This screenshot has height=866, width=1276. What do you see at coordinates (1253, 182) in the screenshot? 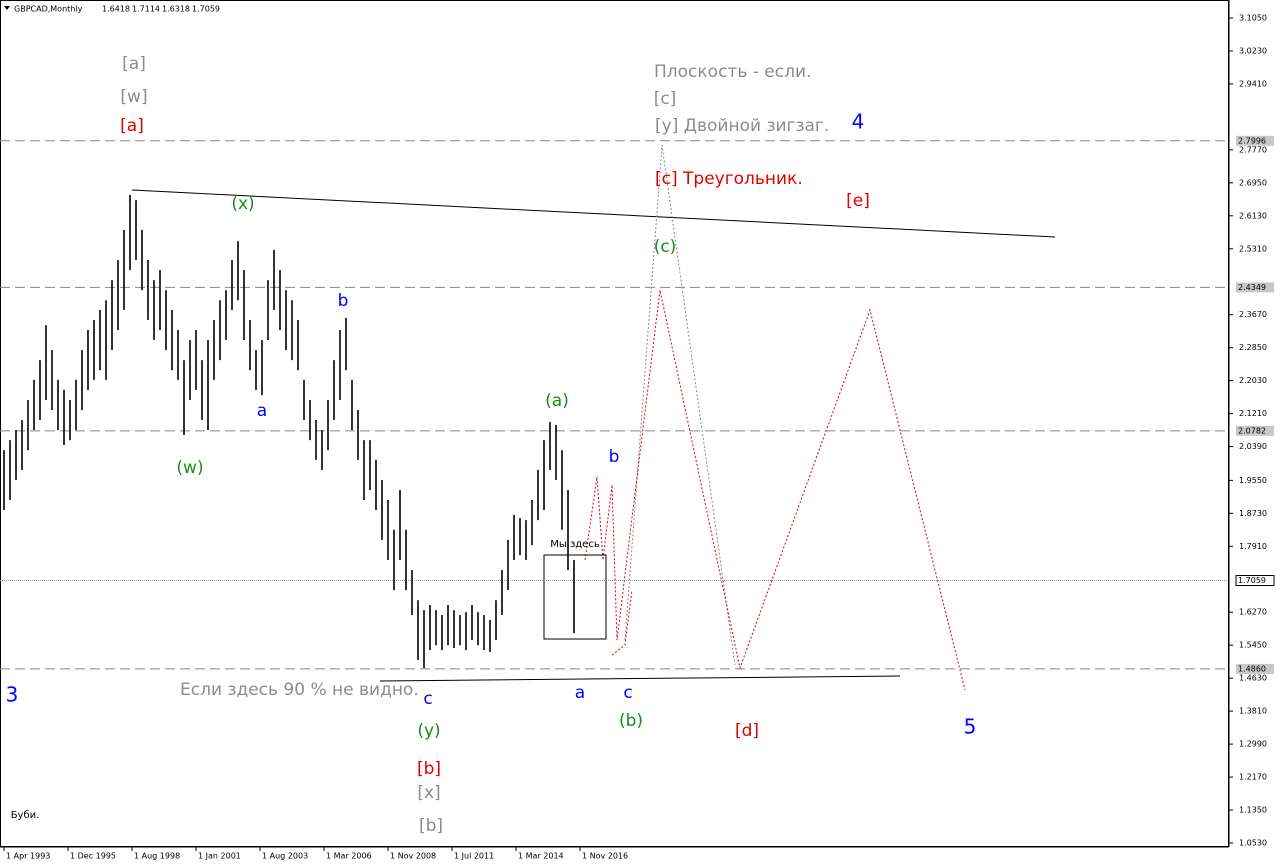
I see `y-tick-label: 2.6950` at bounding box center [1253, 182].